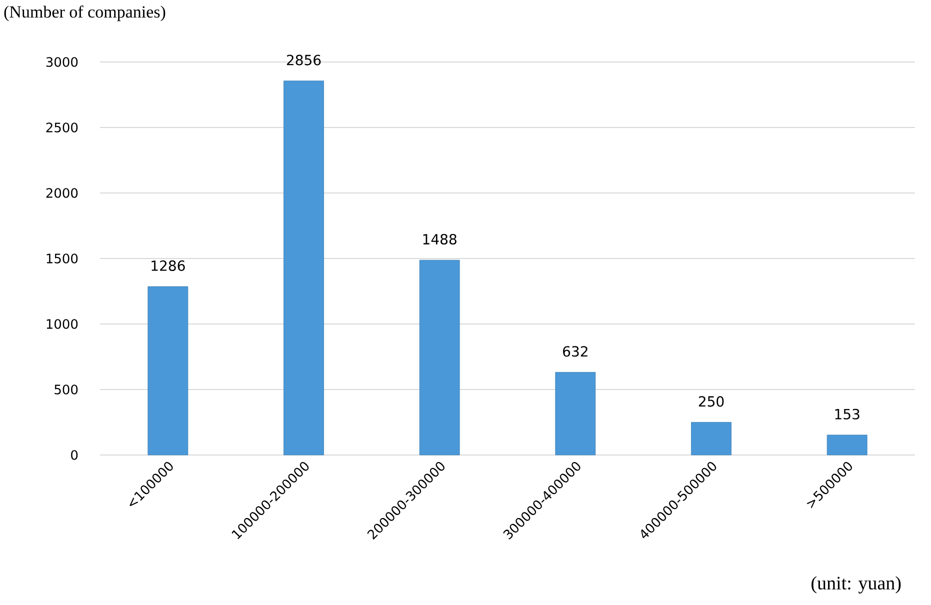  Describe the element at coordinates (62, 127) in the screenshot. I see `y-tick-label: 2500` at that location.